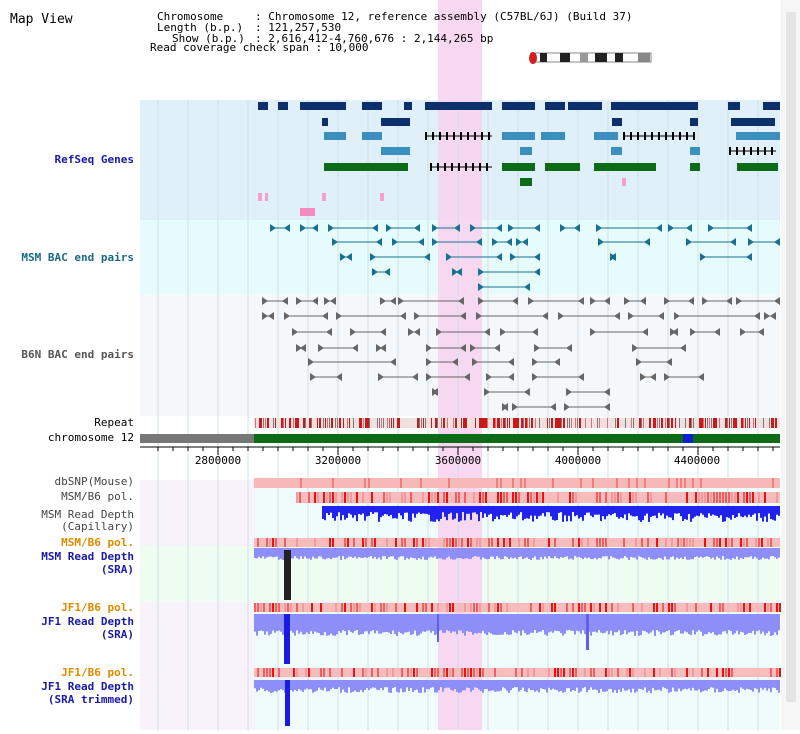 The image size is (800, 734). What do you see at coordinates (517, 574) in the screenshot?
I see `msm-sra-depth-track` at bounding box center [517, 574].